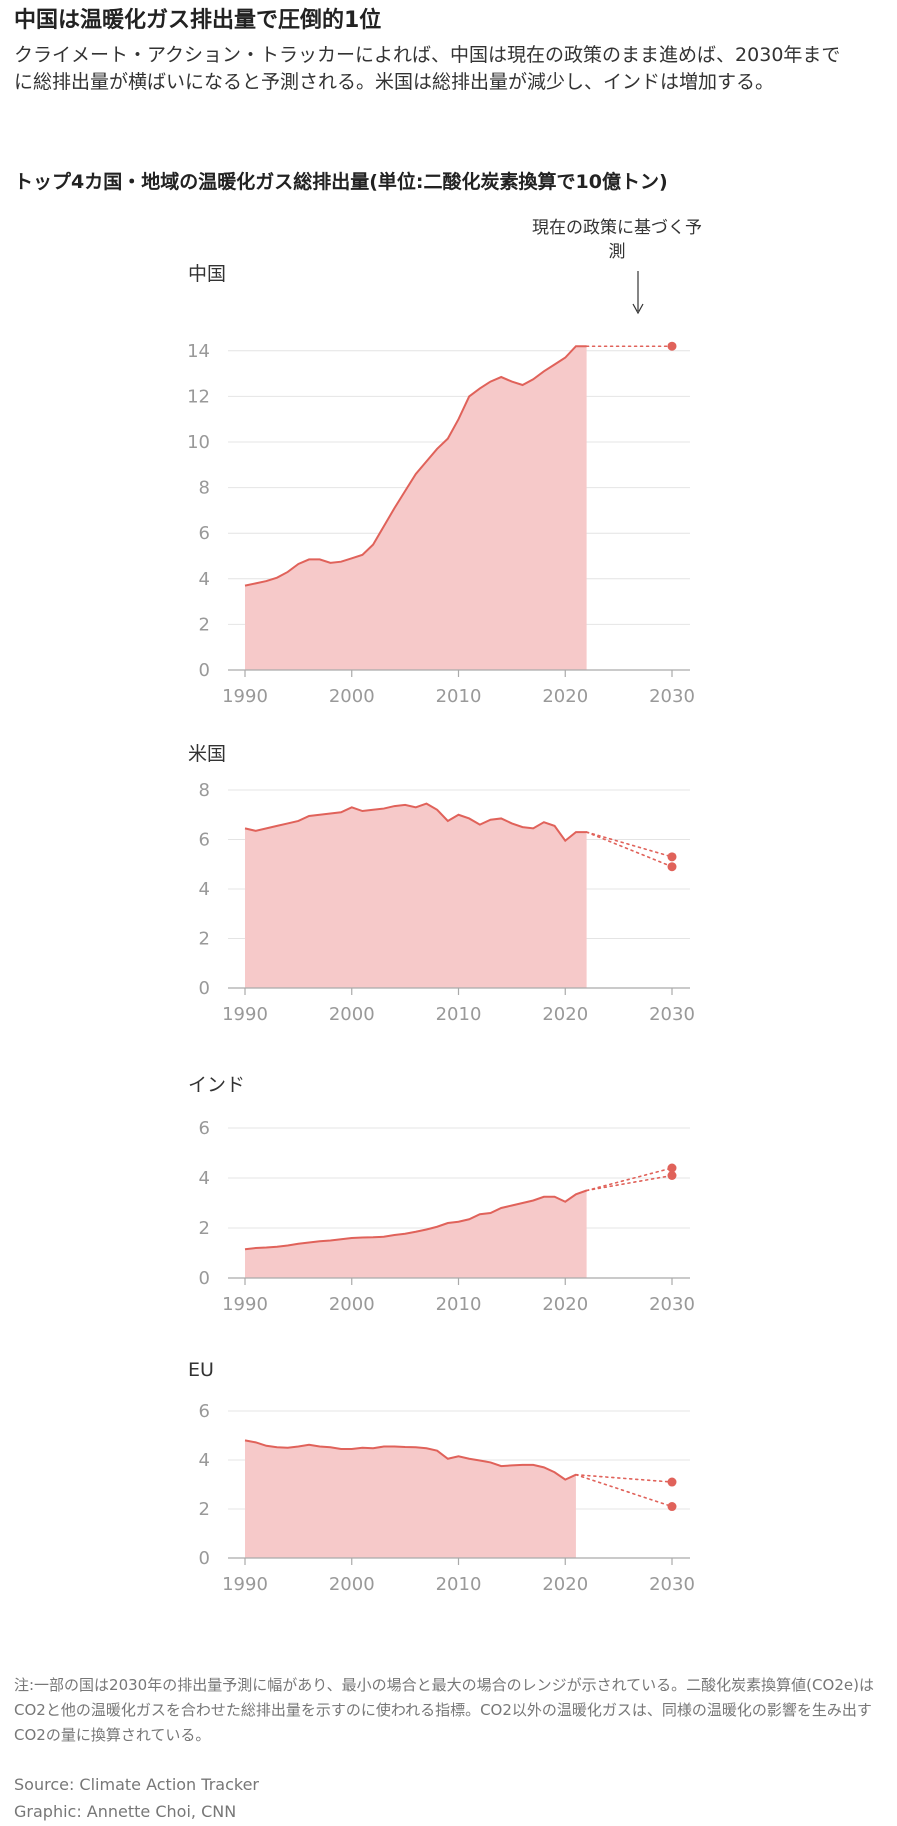 This screenshot has height=1826, width=897. Describe the element at coordinates (204, 889) in the screenshot. I see `y-tick-label-us: 4` at that location.